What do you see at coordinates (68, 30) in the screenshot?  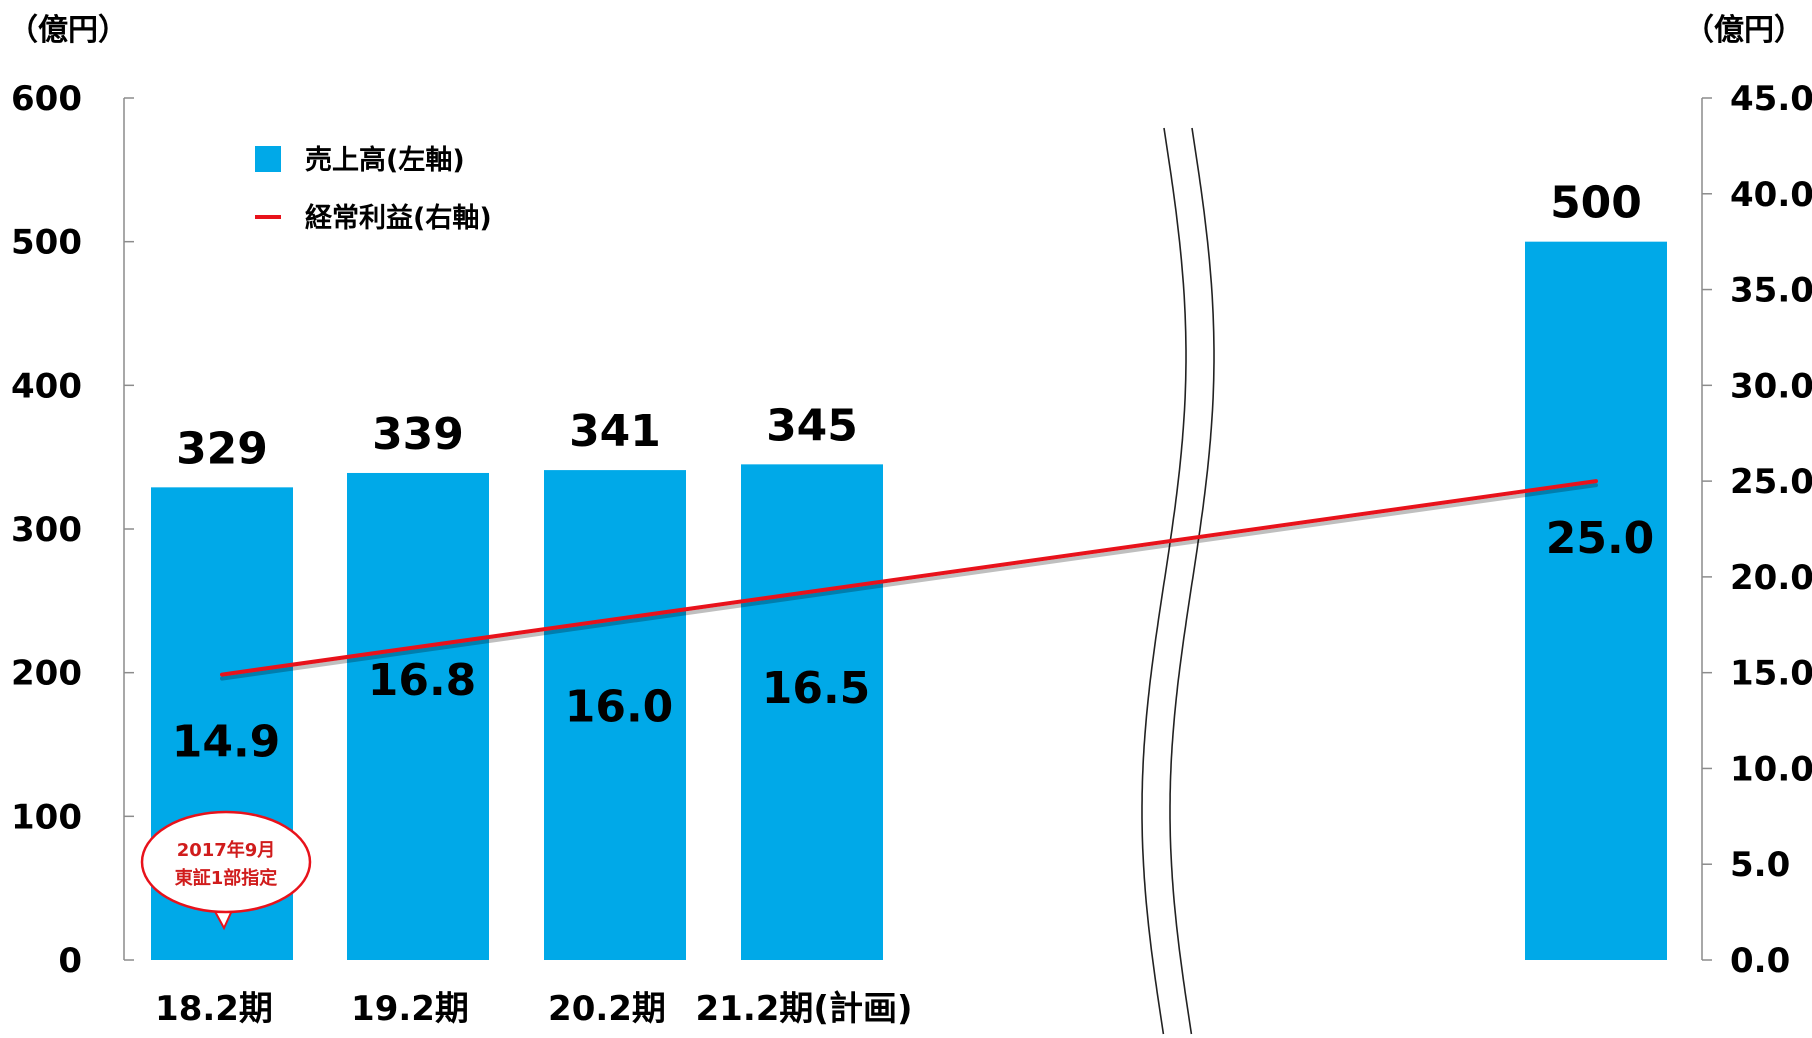 I see `left-axis-unit: （億円）` at bounding box center [68, 30].